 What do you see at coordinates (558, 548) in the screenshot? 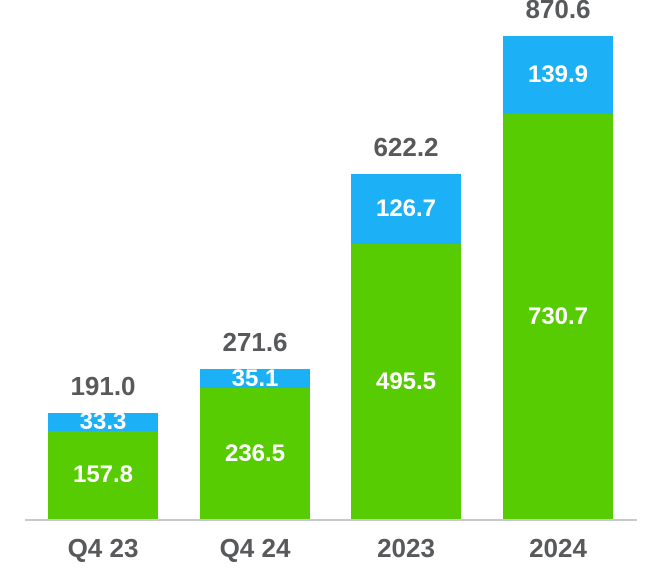
I see `x-axis-label: 2024` at bounding box center [558, 548].